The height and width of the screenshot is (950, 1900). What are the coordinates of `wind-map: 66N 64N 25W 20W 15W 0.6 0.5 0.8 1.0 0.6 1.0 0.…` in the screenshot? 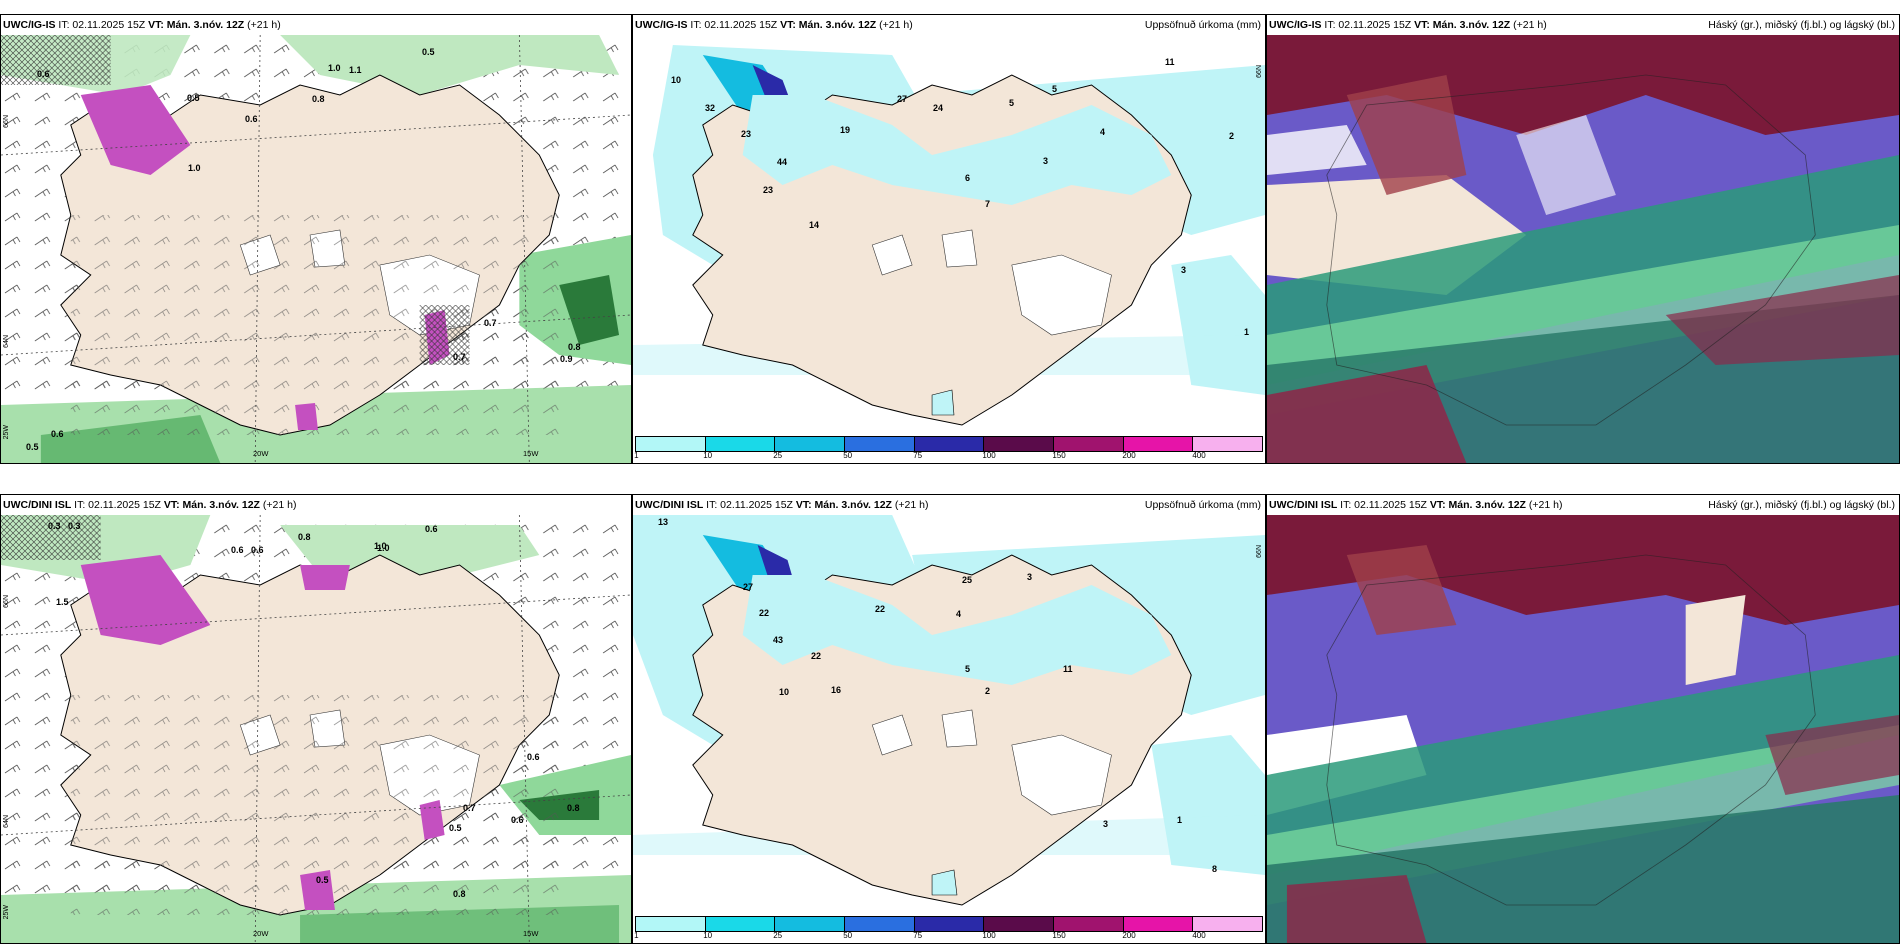 It's located at (316, 249).